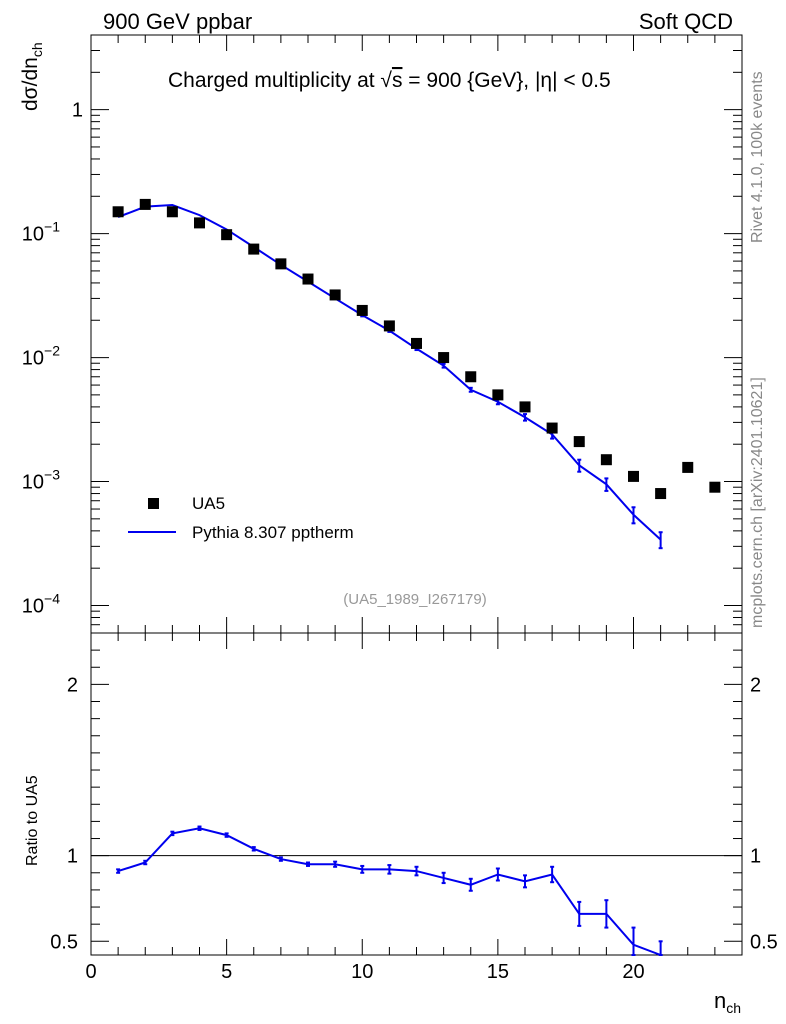 This screenshot has width=786, height=1024. What do you see at coordinates (72, 685) in the screenshot?
I see `ratio-ytick-label-left: 2` at bounding box center [72, 685].